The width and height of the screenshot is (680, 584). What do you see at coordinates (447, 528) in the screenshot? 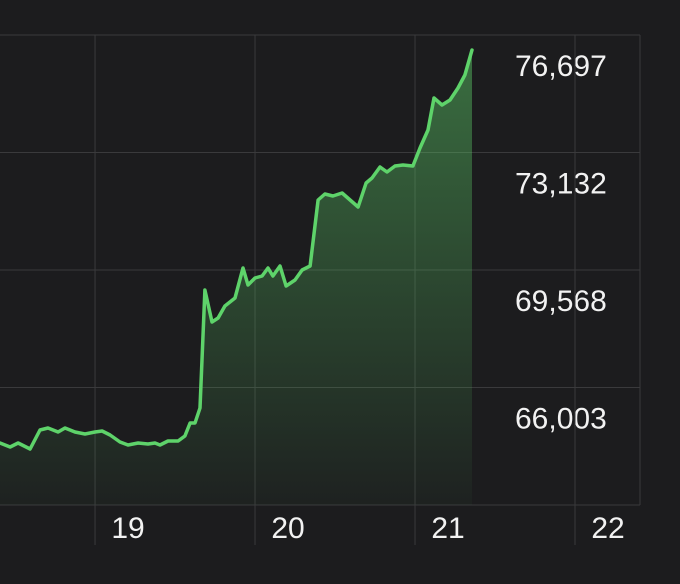
I see `x-tick-label: 21` at bounding box center [447, 528].